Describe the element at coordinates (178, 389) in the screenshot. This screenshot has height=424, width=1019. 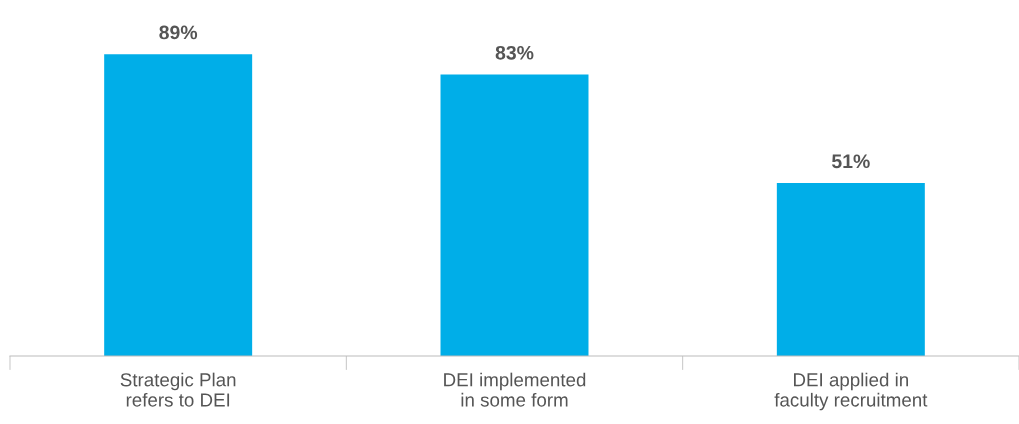
I see `x-tick-label: Strategic Plan refers to DEI` at that location.